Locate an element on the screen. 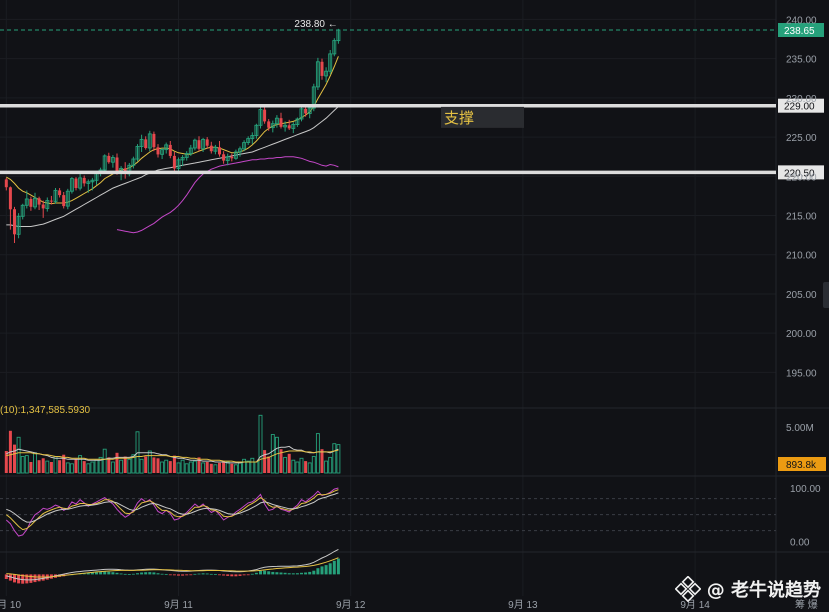 Image resolution: width=829 pixels, height=612 pixels. price-tick-label: 230.00 is located at coordinates (801, 99).